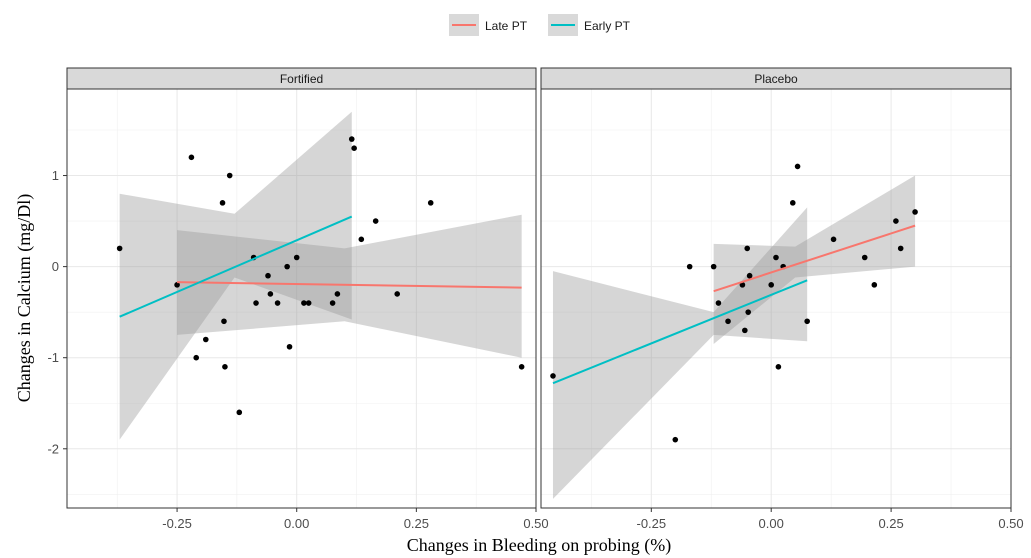 Image resolution: width=1031 pixels, height=558 pixels. I want to click on y-tick-label: -2, so click(53, 448).